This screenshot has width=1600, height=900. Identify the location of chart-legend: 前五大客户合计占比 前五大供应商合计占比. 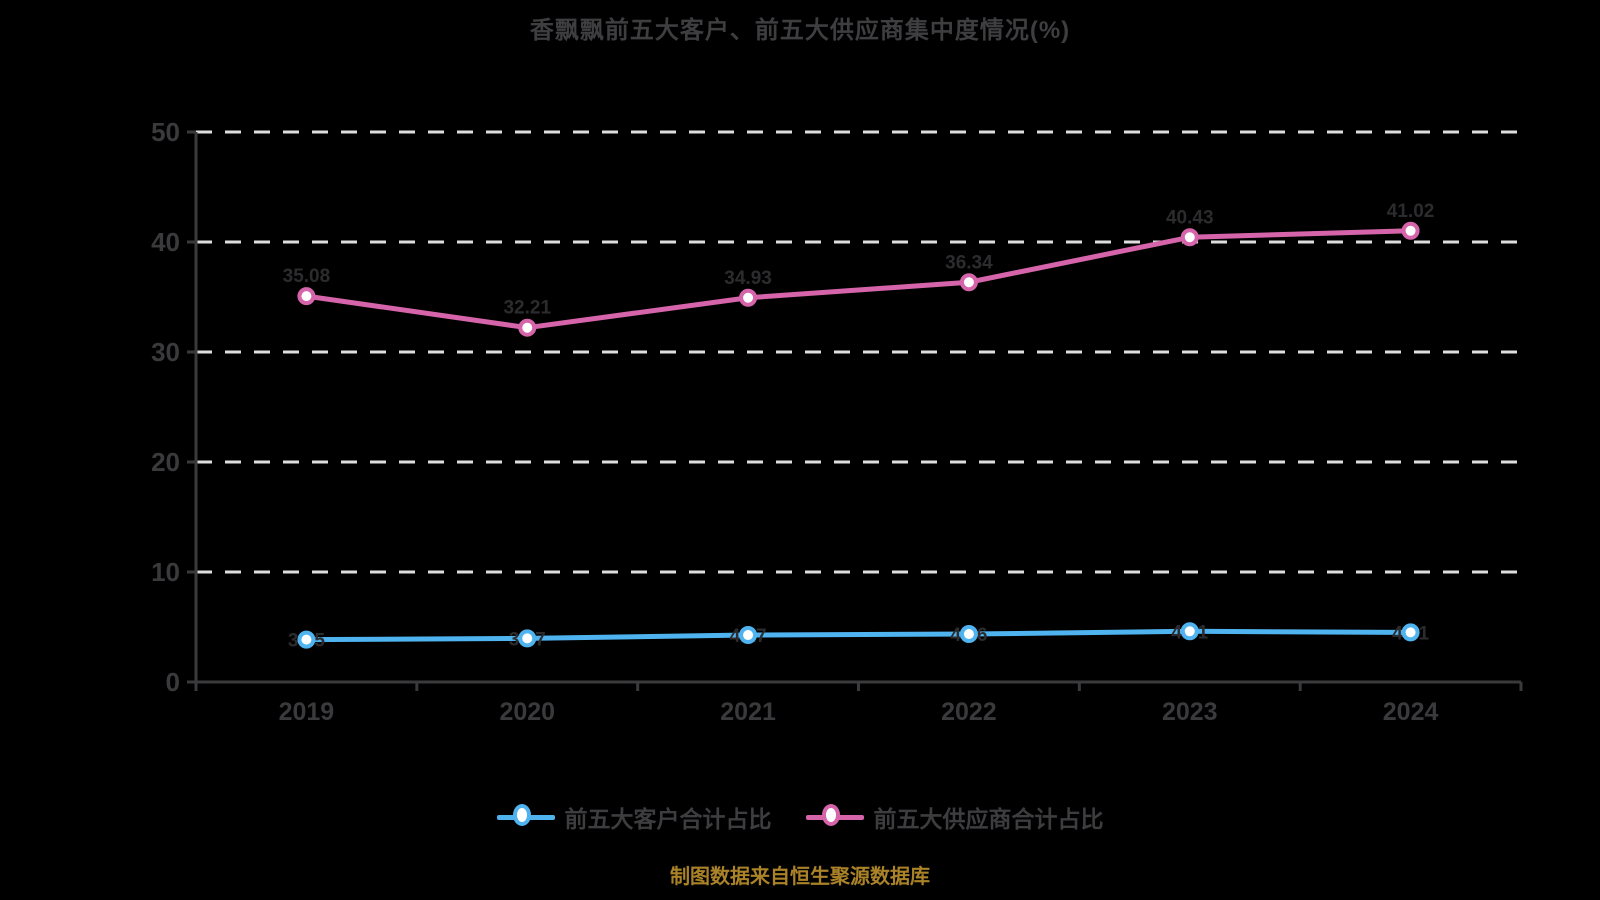
(800, 817).